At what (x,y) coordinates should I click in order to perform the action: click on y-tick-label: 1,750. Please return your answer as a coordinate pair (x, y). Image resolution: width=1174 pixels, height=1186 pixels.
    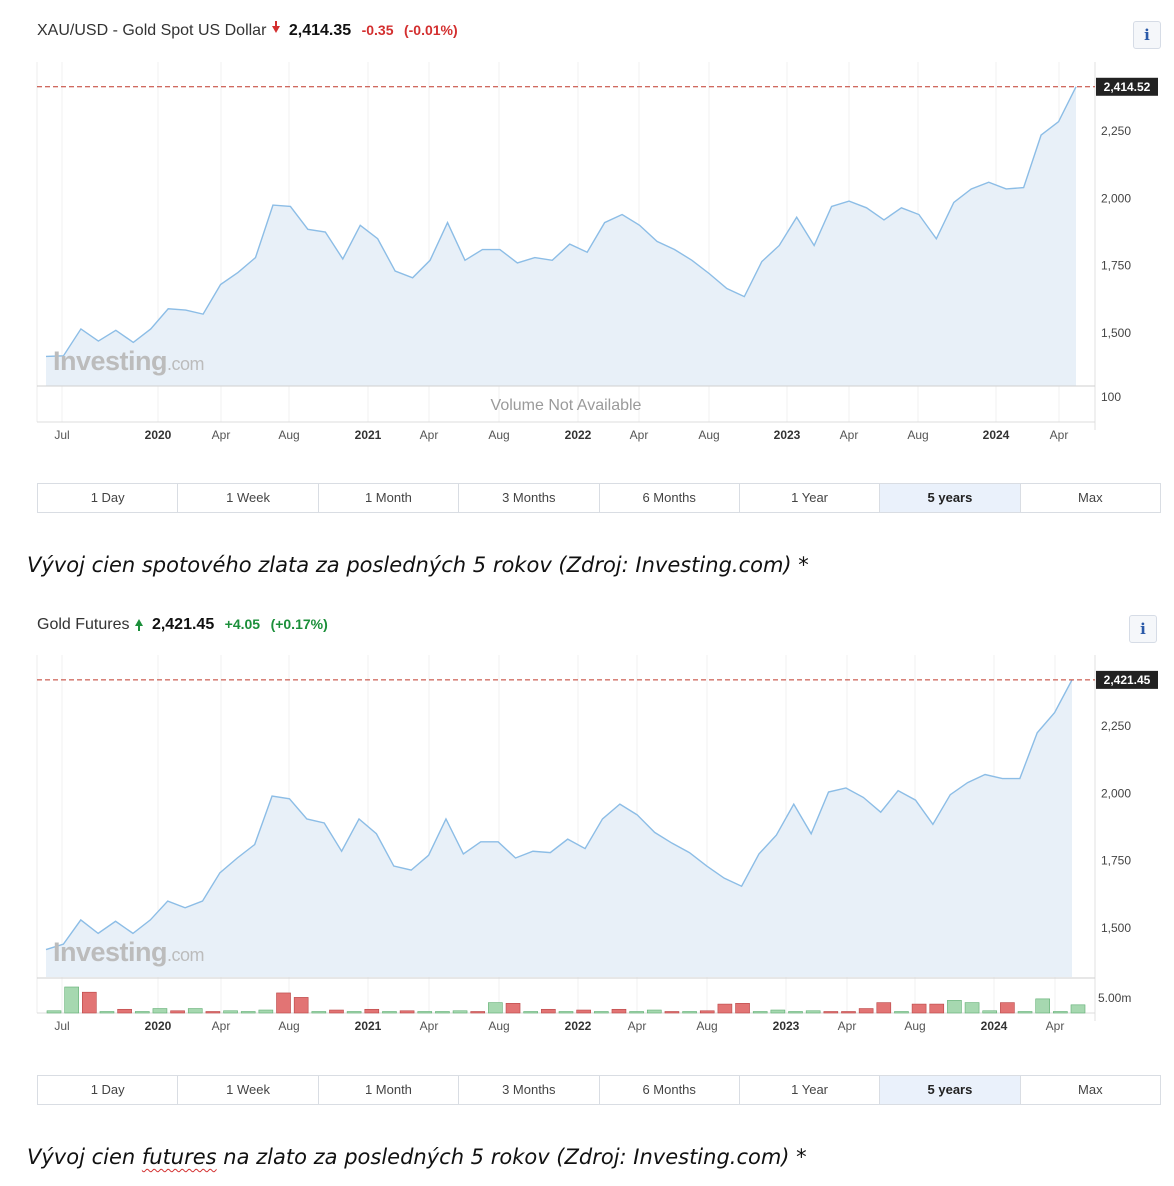
    Looking at the image, I should click on (1116, 861).